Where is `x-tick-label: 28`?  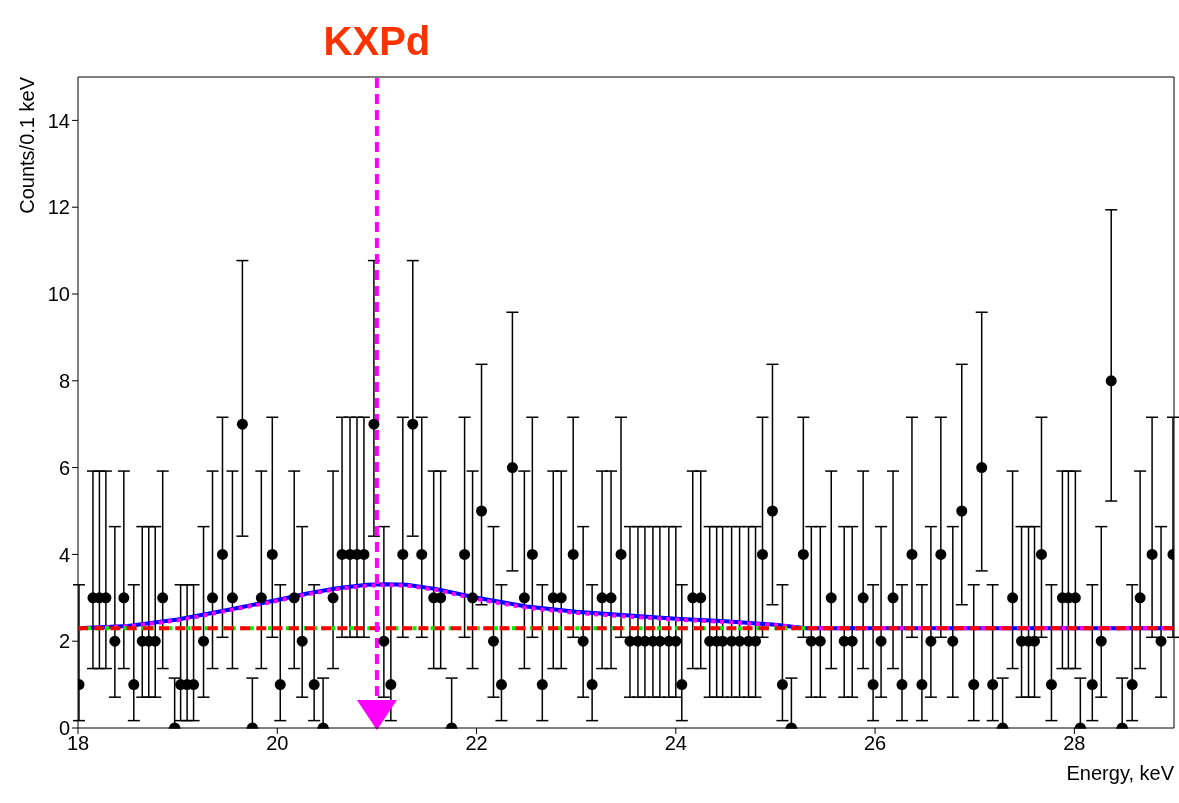
x-tick-label: 28 is located at coordinates (1074, 743).